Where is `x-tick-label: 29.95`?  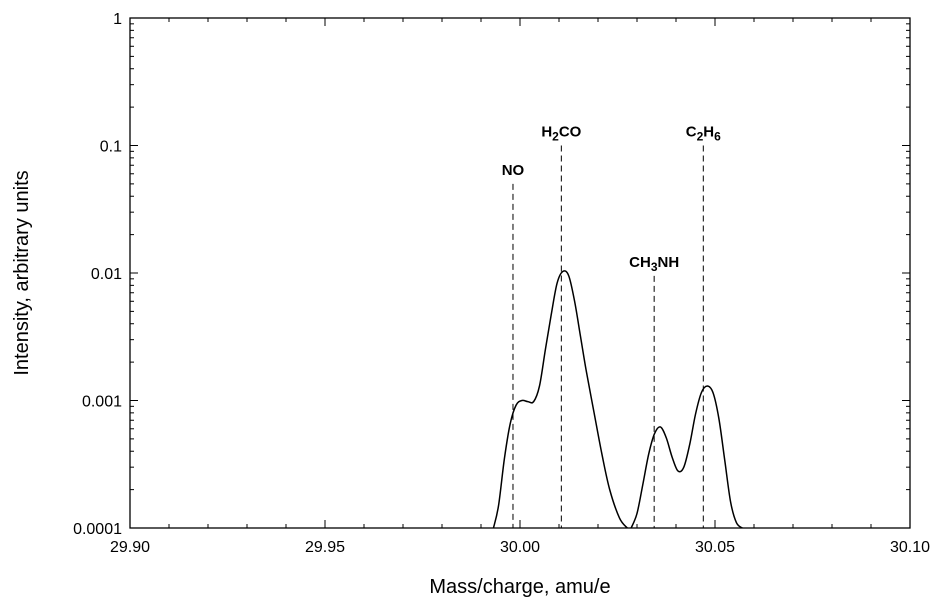 x-tick-label: 29.95 is located at coordinates (325, 547).